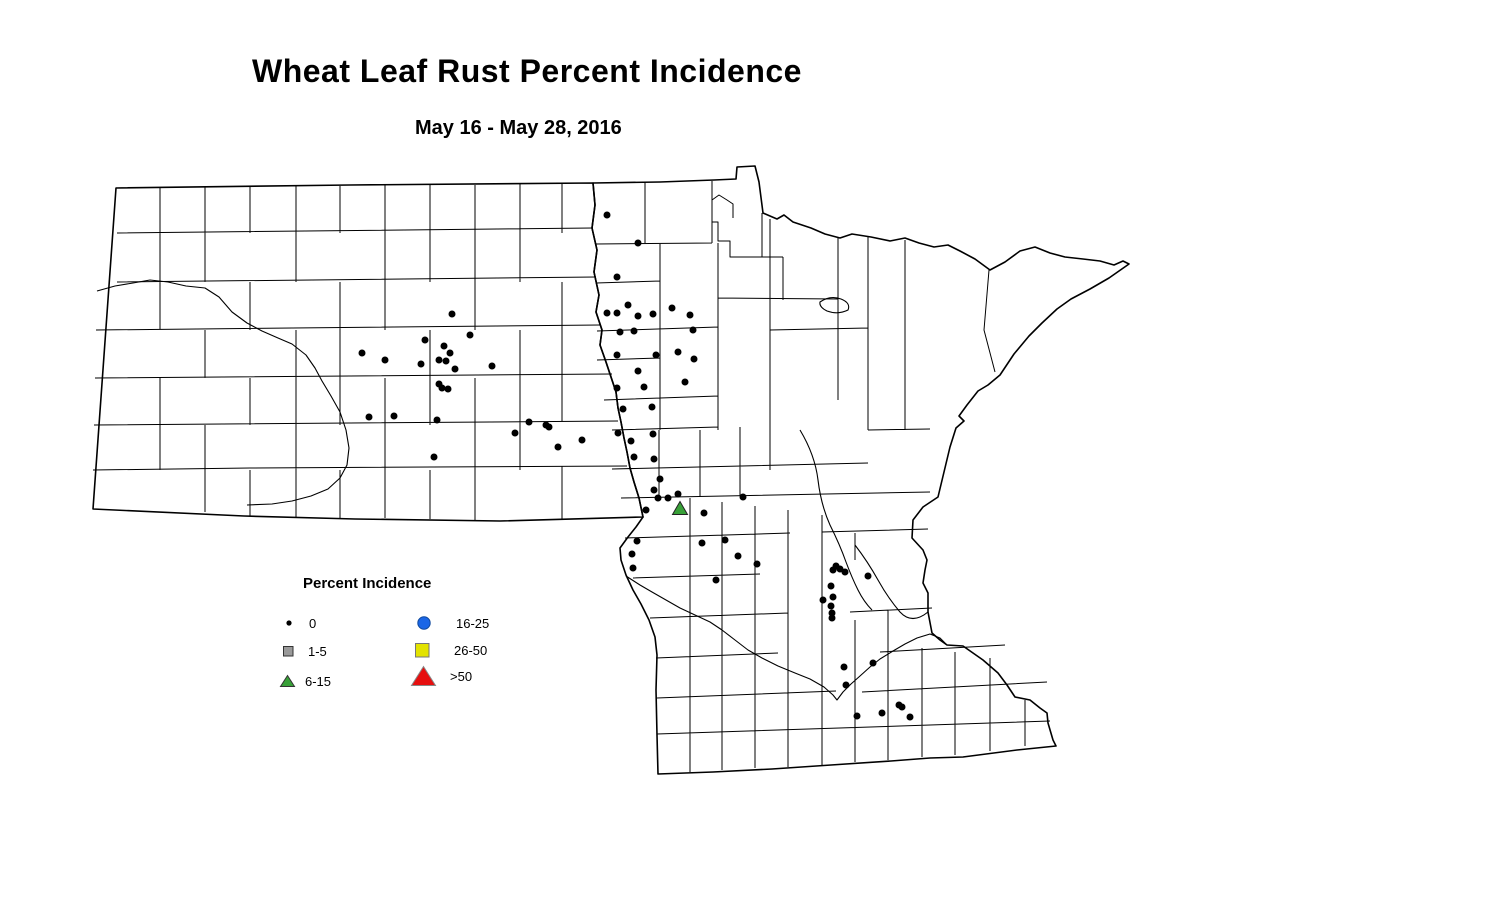 The width and height of the screenshot is (1503, 900). What do you see at coordinates (317, 651) in the screenshot?
I see `legend-item-label: 1-5` at bounding box center [317, 651].